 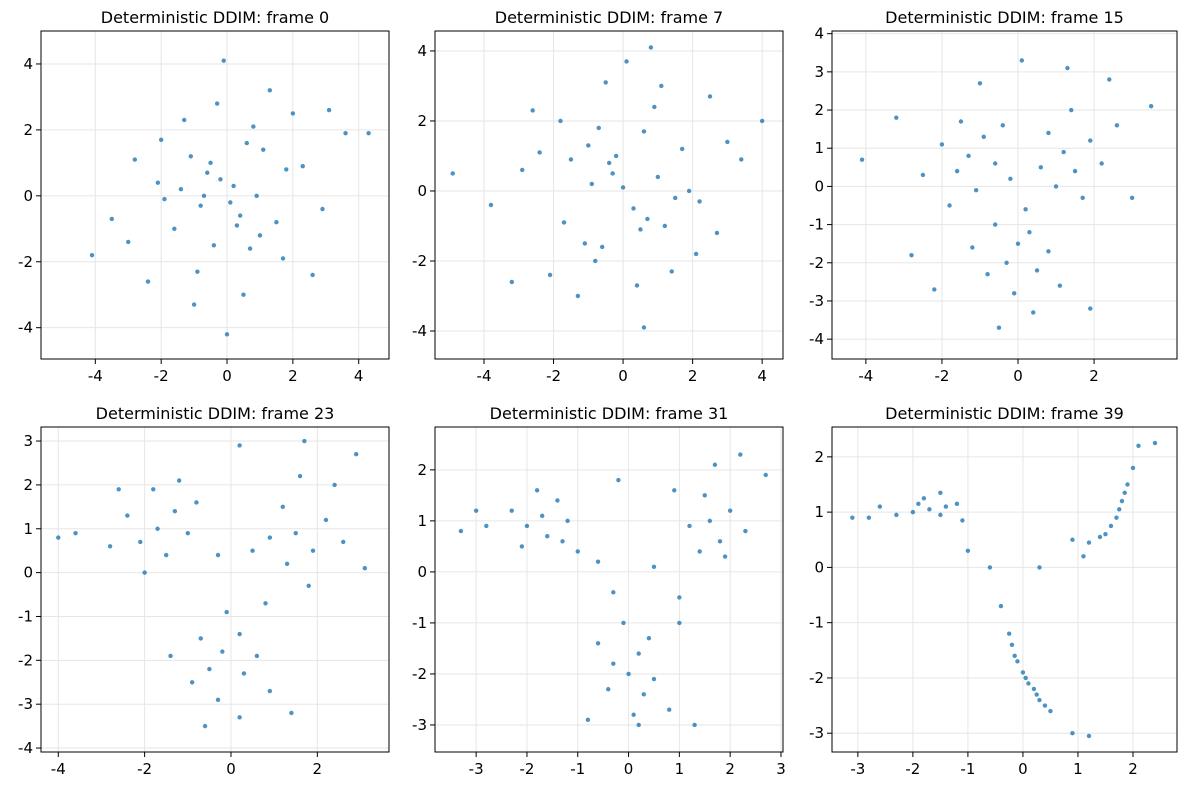 What do you see at coordinates (25, 704) in the screenshot?
I see `y-tick-label: -3` at bounding box center [25, 704].